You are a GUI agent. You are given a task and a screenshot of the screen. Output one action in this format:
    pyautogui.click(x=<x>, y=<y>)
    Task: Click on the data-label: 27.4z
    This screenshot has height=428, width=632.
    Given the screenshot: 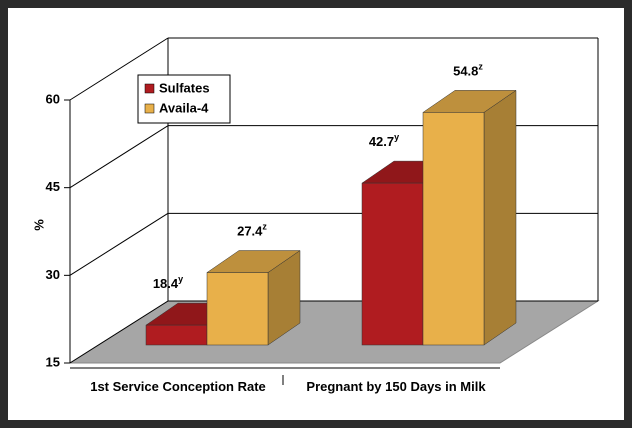 What is the action you would take?
    pyautogui.click(x=252, y=230)
    